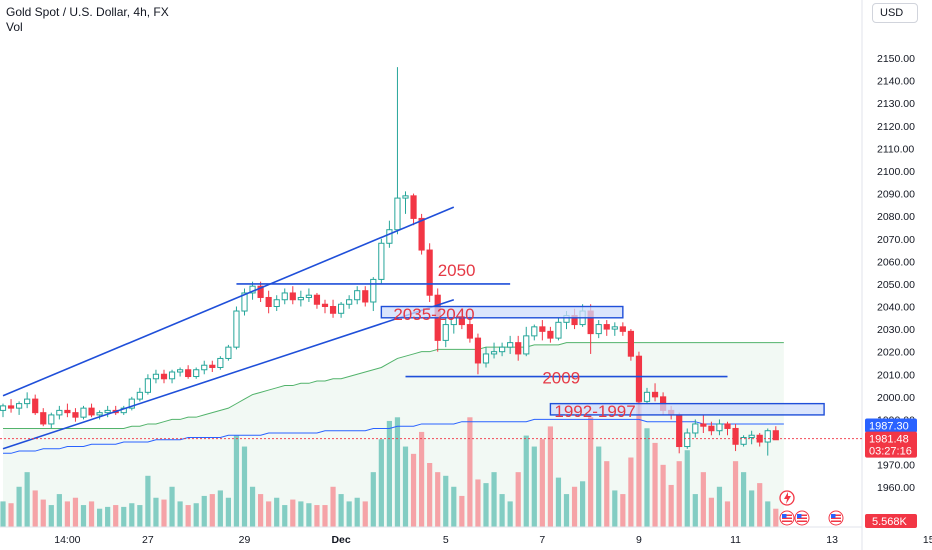 Image resolution: width=932 pixels, height=550 pixels. Describe the element at coordinates (14, 27) in the screenshot. I see `volume-label: Vol` at that location.